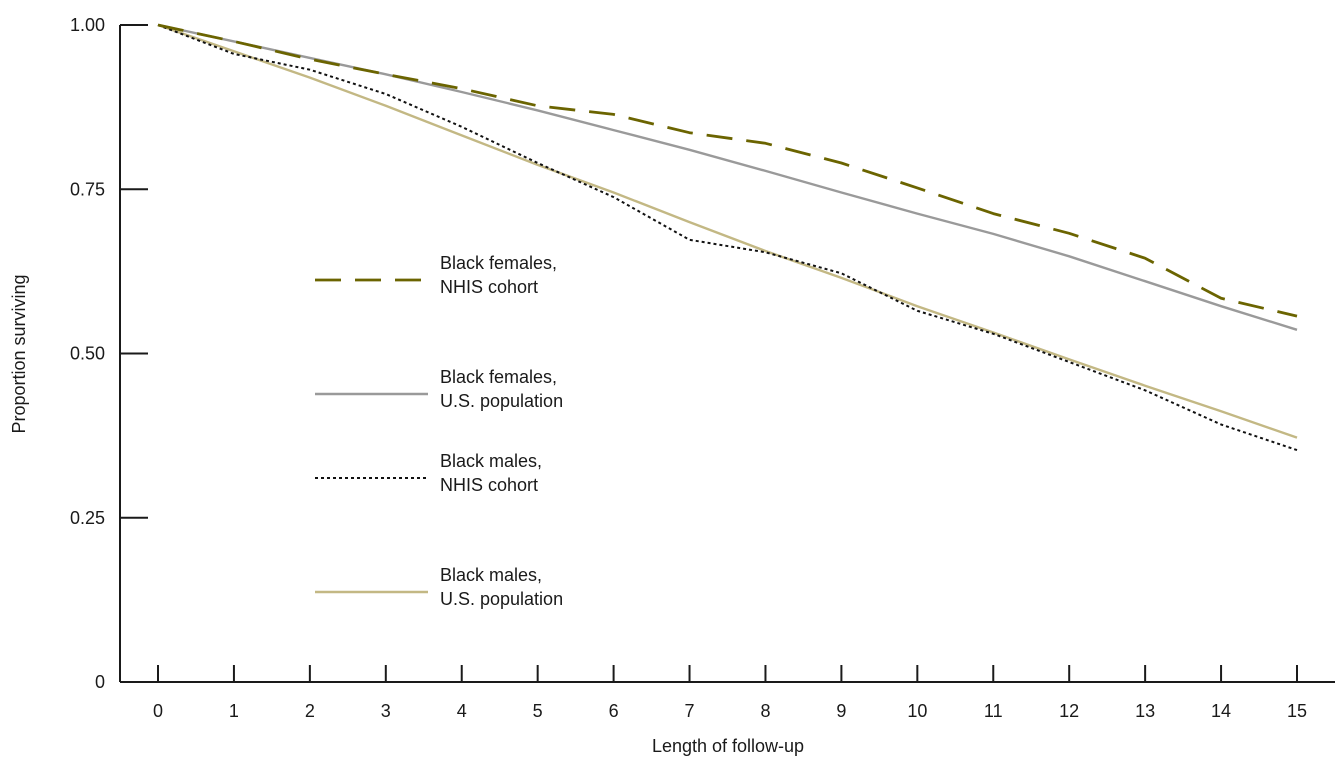 The image size is (1339, 766). Describe the element at coordinates (538, 711) in the screenshot. I see `x-tick-label: 5` at that location.